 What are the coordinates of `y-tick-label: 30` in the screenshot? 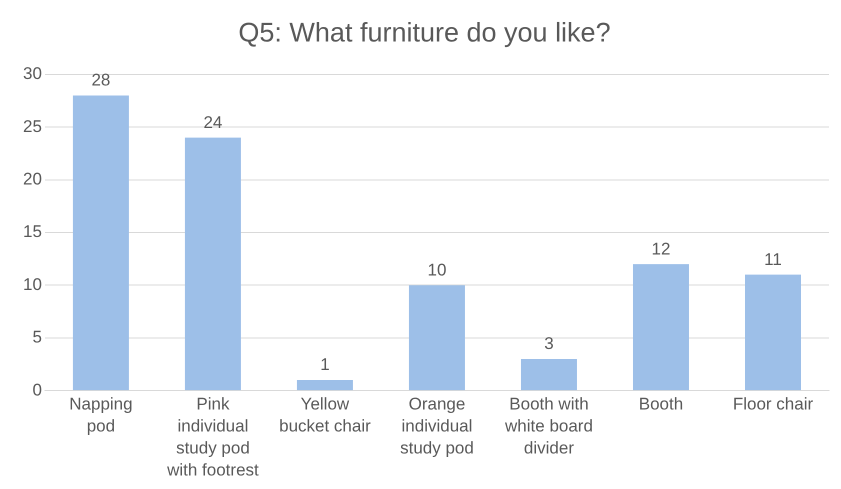 It's located at (32, 74).